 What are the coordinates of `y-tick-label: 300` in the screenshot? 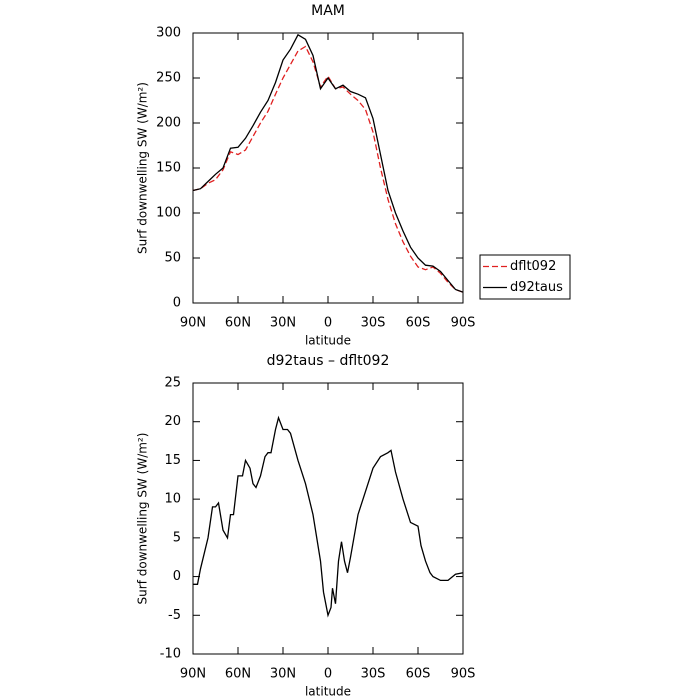 It's located at (168, 33).